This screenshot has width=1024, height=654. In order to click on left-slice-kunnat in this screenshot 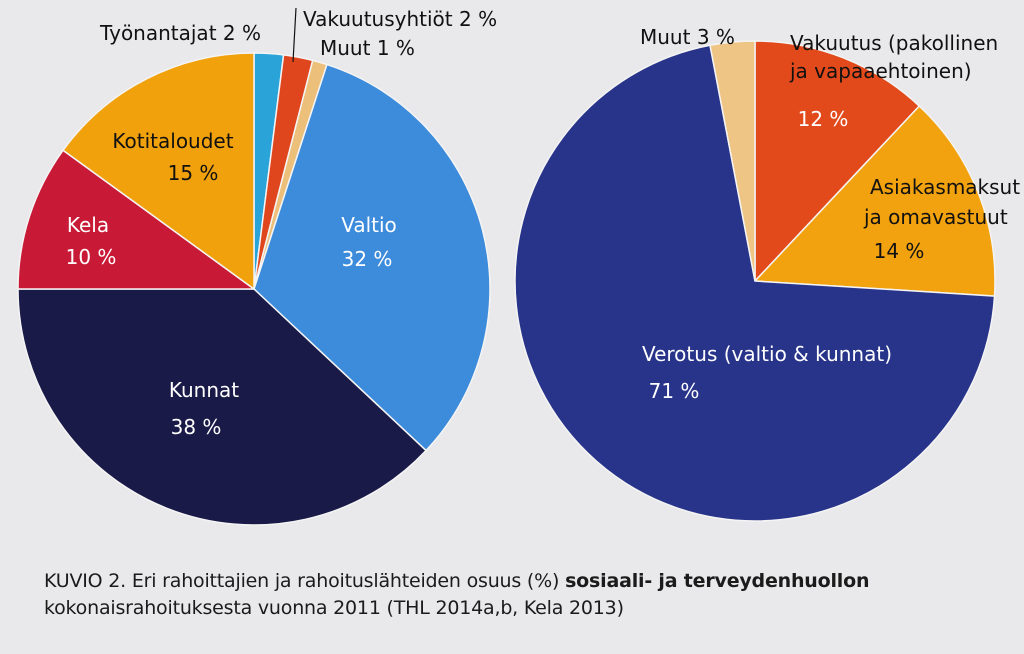, I will do `click(222, 407)`.